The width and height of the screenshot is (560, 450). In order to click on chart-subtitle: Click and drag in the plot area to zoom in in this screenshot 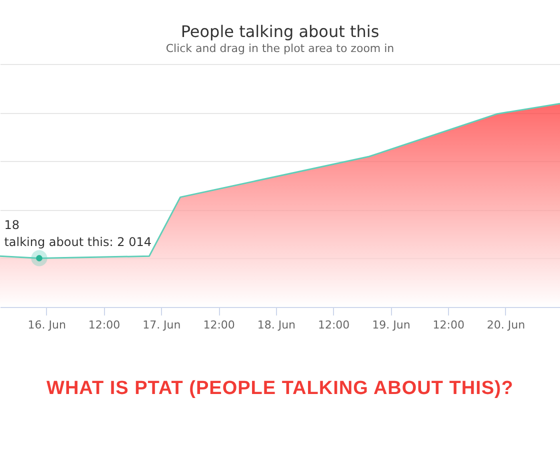, I will do `click(280, 48)`.